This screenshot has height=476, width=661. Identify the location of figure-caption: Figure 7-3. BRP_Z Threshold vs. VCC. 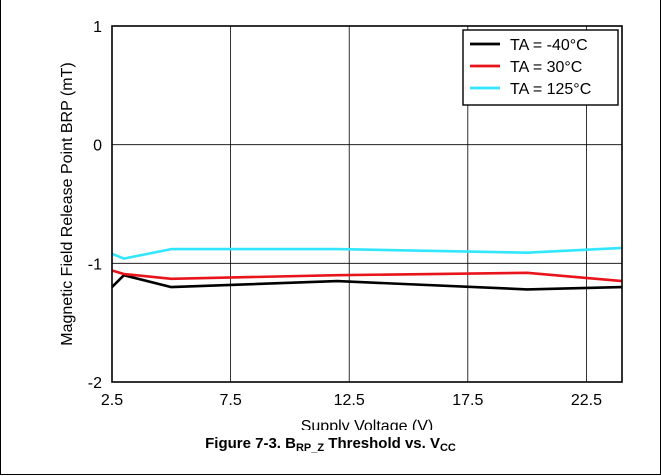
(330, 444).